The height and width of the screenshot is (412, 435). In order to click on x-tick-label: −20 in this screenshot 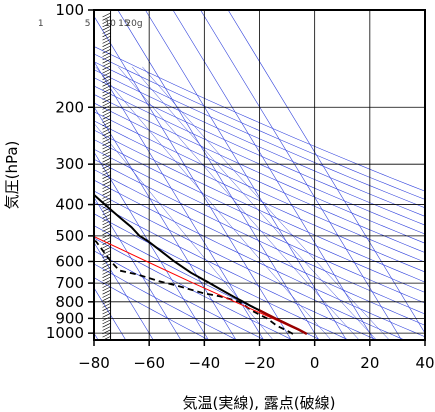, I will do `click(260, 363)`.